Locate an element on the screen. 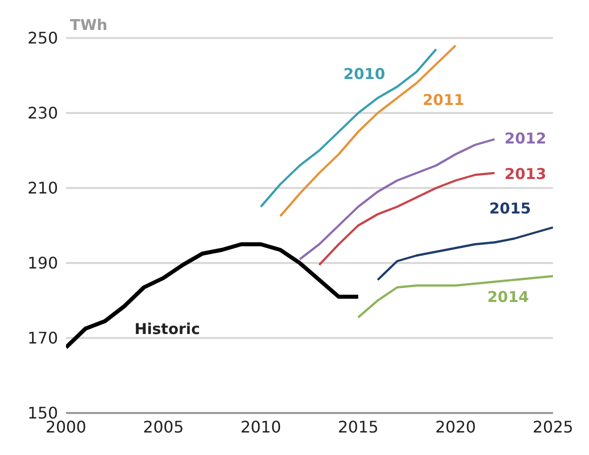 The height and width of the screenshot is (455, 589). x-tick-label: 2020 is located at coordinates (455, 426).